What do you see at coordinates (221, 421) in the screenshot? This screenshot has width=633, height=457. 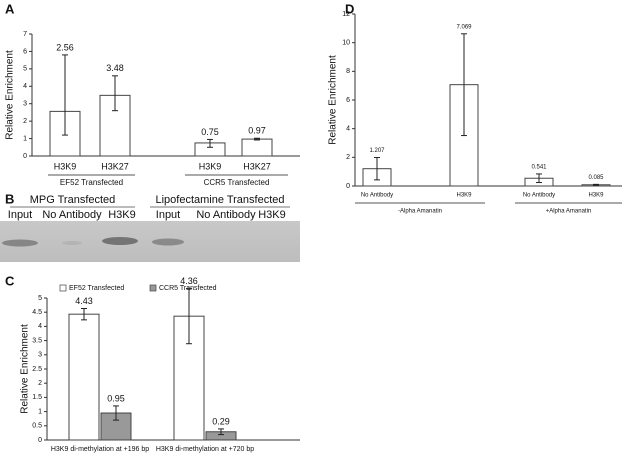 I see `value-label: 0.29` at bounding box center [221, 421].